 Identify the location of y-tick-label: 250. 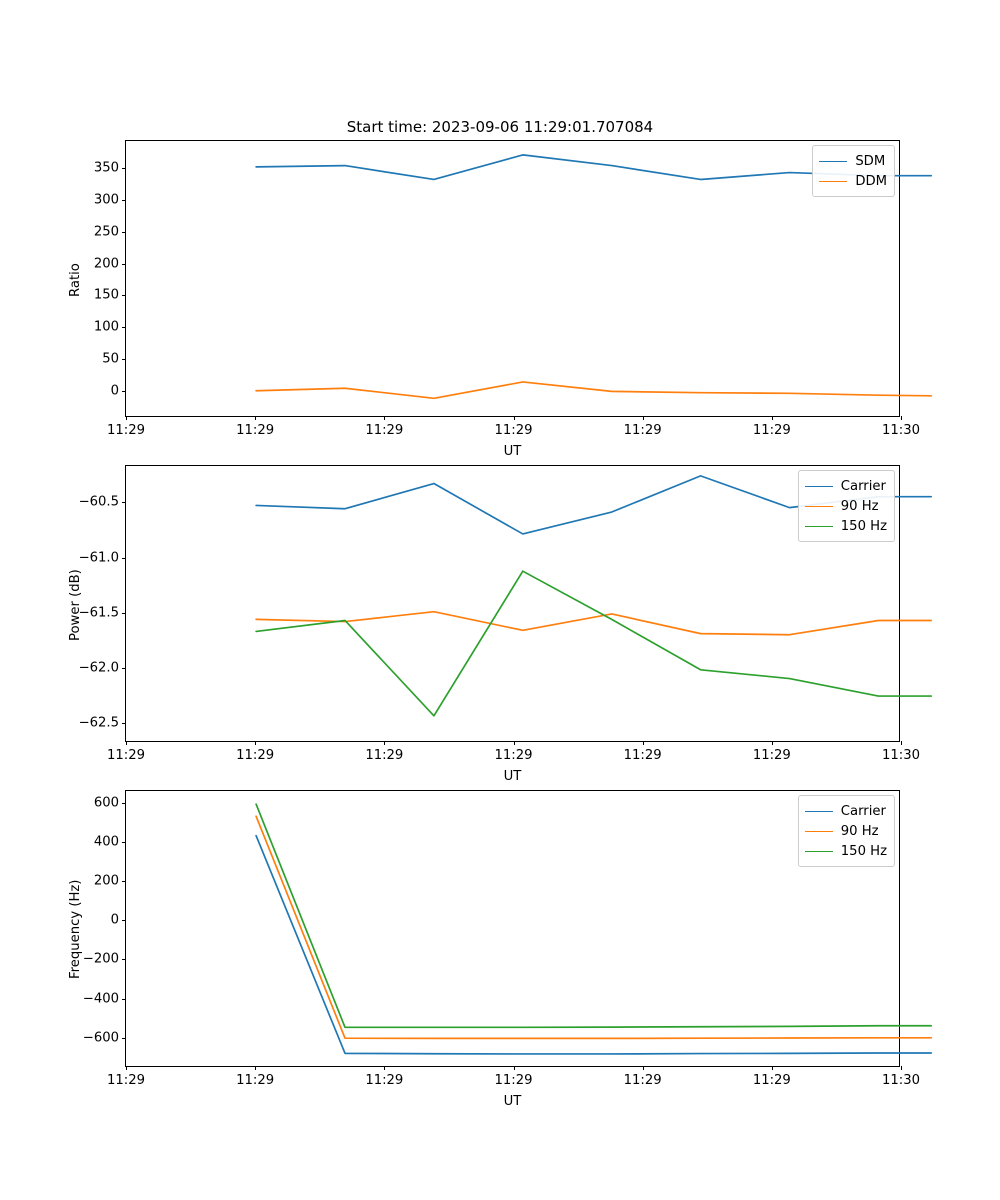
(106, 232).